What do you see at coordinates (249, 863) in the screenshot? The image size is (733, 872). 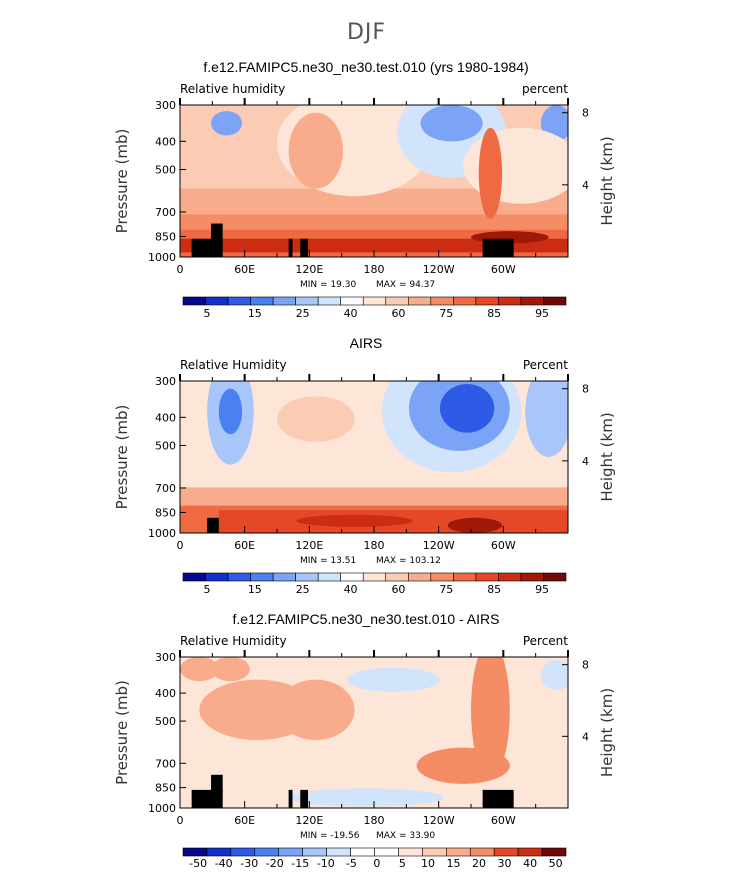 I see `colorbar-label: -30` at bounding box center [249, 863].